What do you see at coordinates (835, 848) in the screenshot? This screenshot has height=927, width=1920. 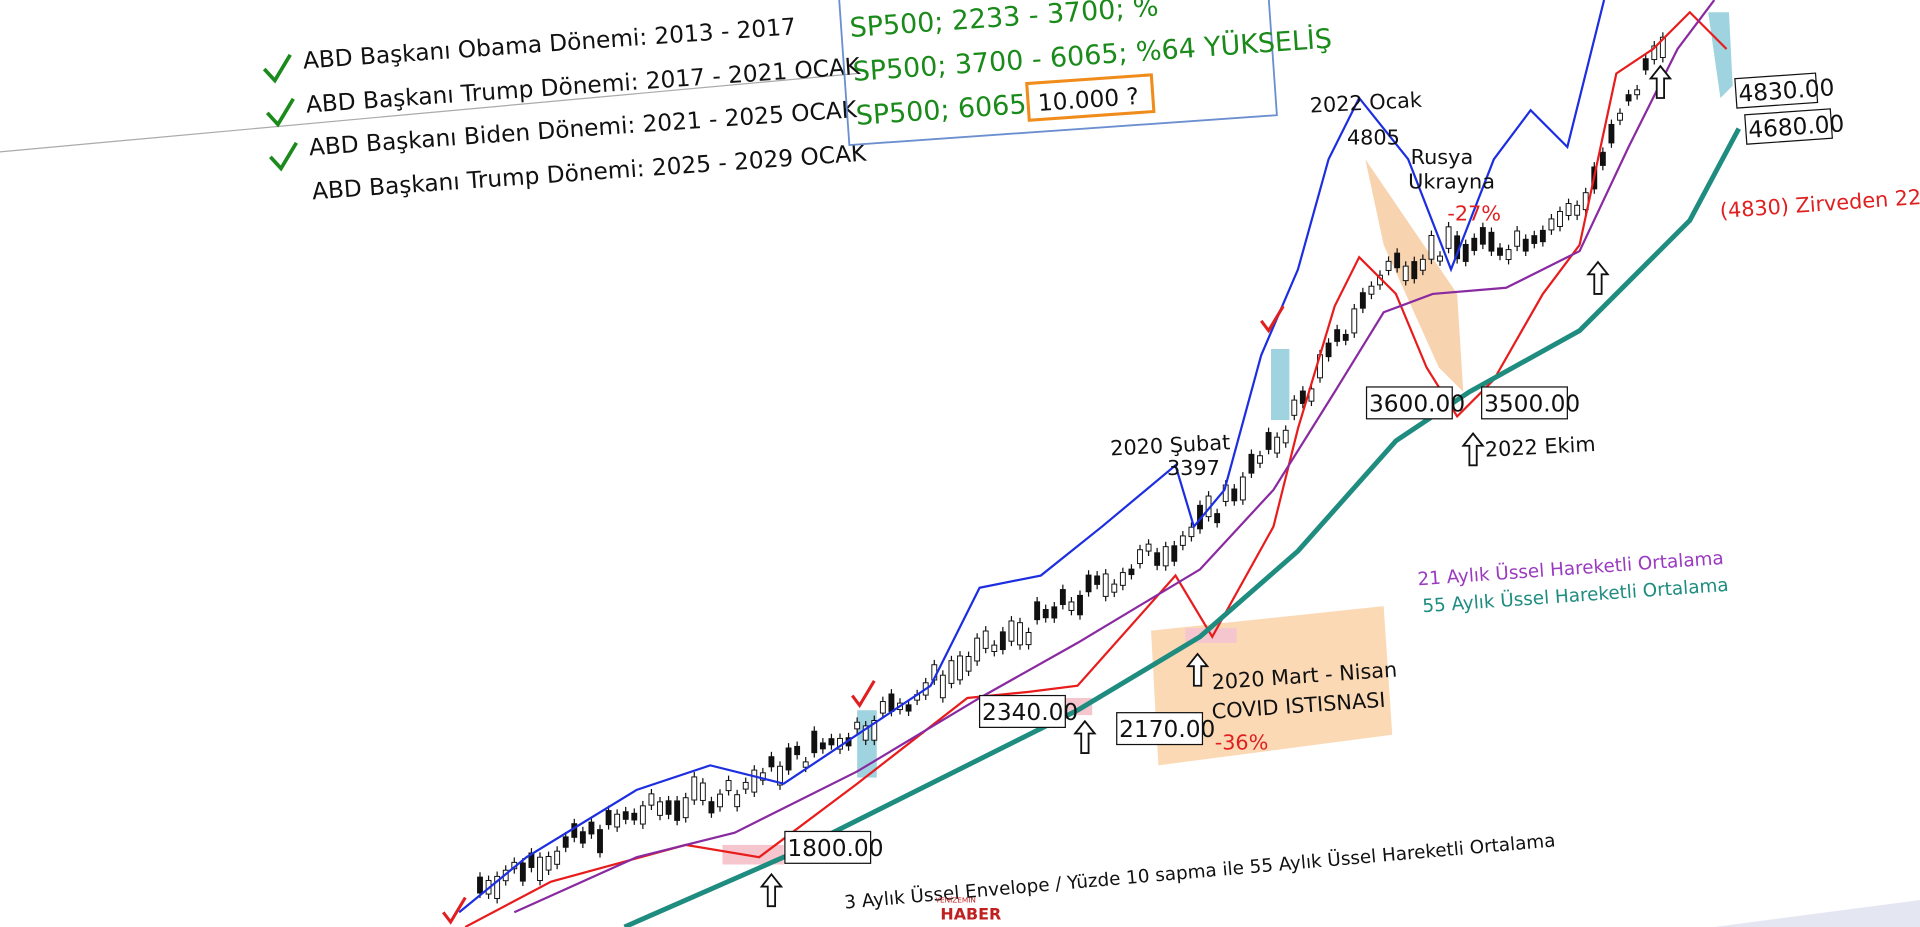 I see `value-label: 1800.00` at bounding box center [835, 848].